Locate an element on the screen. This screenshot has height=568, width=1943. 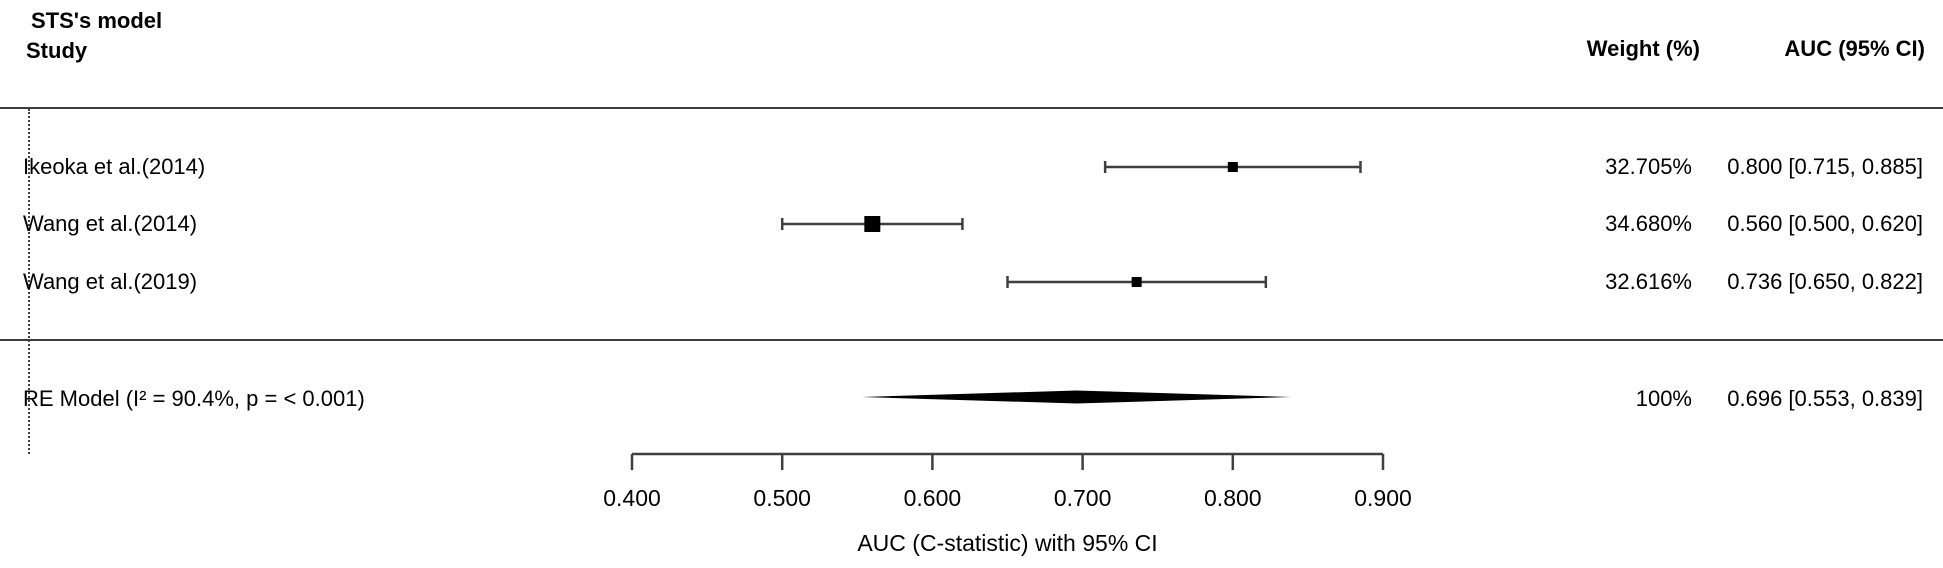
left-dotted-guide-line is located at coordinates (29, 281).